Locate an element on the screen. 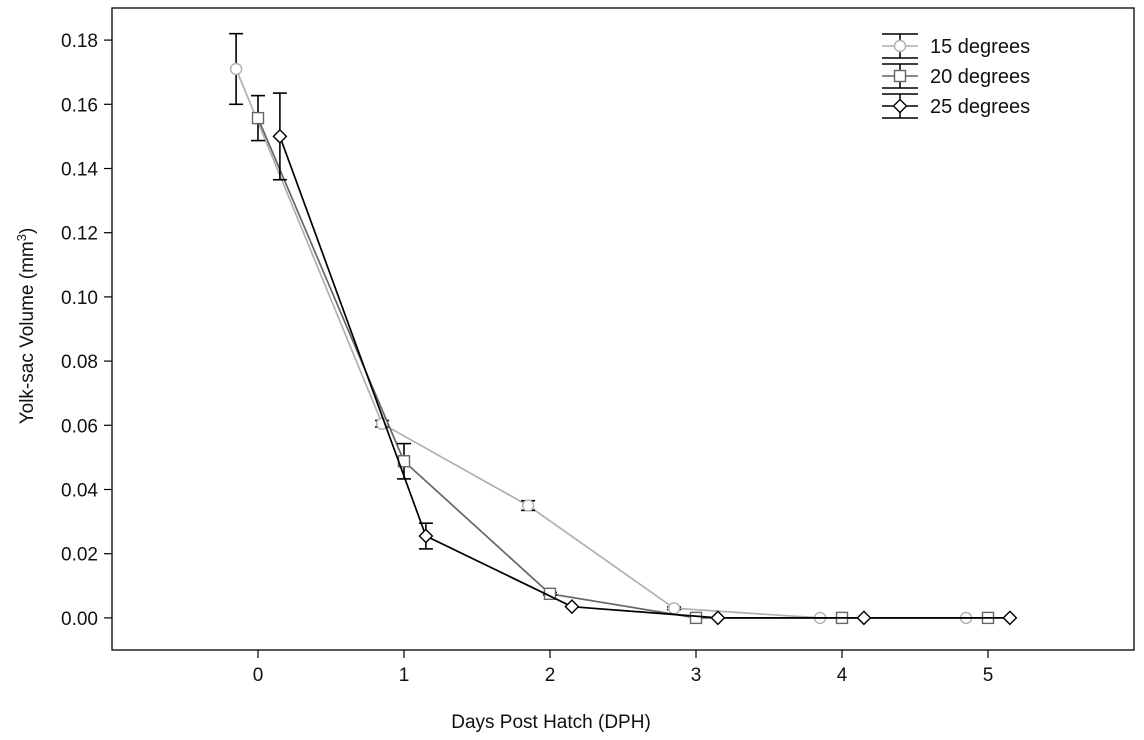  x-tick-label: 4 is located at coordinates (842, 675).